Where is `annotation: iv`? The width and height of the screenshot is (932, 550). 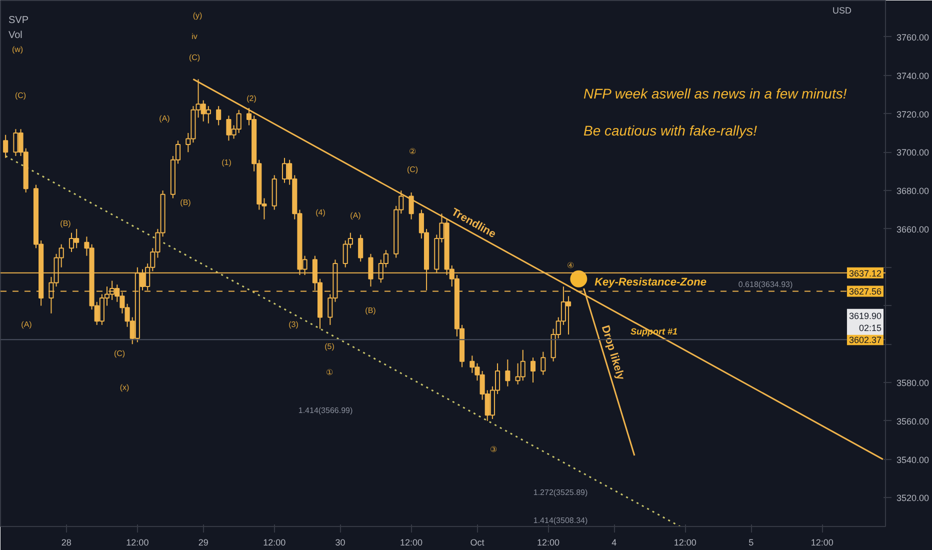 annotation: iv is located at coordinates (195, 36).